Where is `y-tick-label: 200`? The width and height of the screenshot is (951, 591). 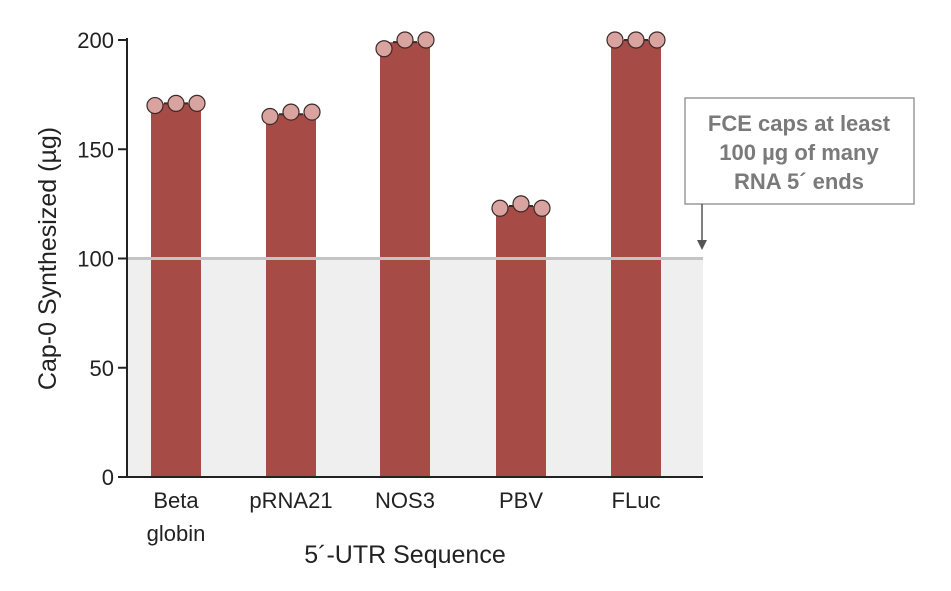 y-tick-label: 200 is located at coordinates (95, 40).